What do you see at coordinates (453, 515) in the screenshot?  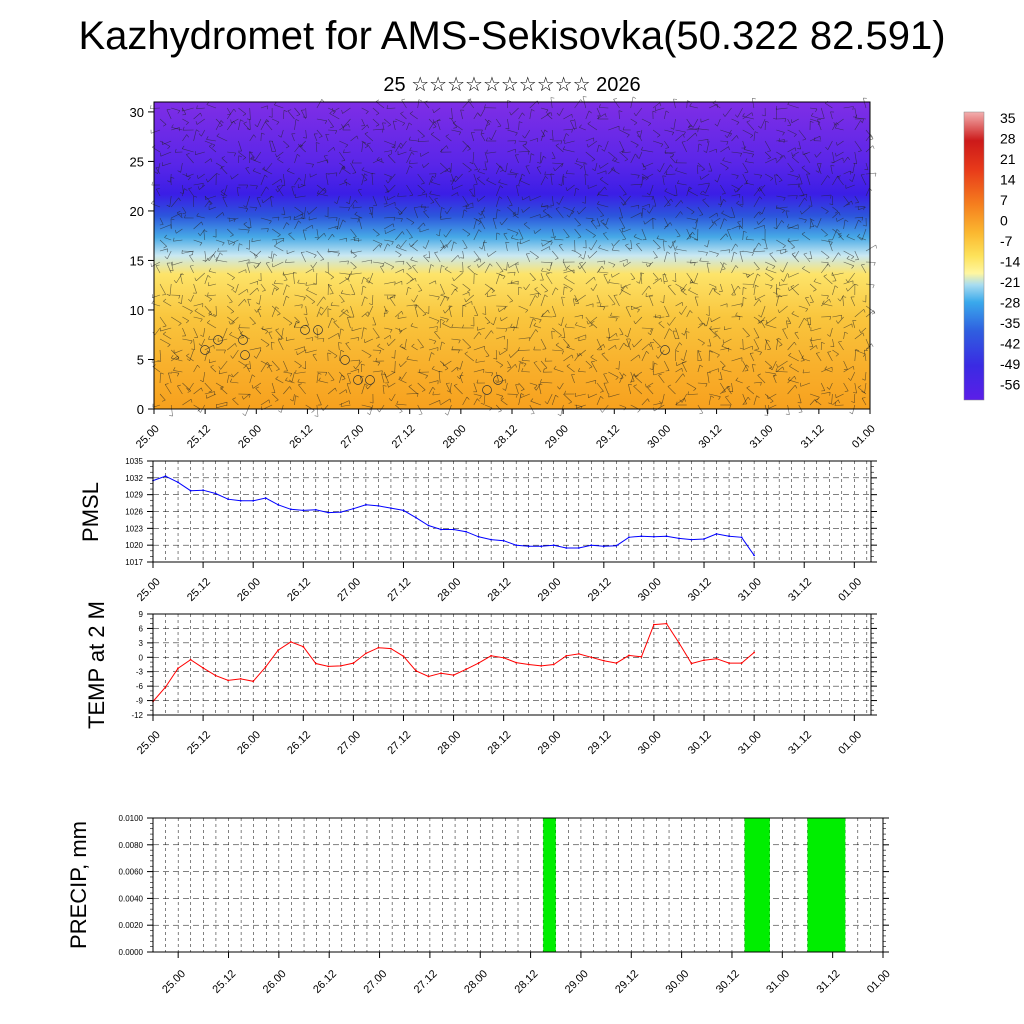 I see `pmsl-series-line` at bounding box center [453, 515].